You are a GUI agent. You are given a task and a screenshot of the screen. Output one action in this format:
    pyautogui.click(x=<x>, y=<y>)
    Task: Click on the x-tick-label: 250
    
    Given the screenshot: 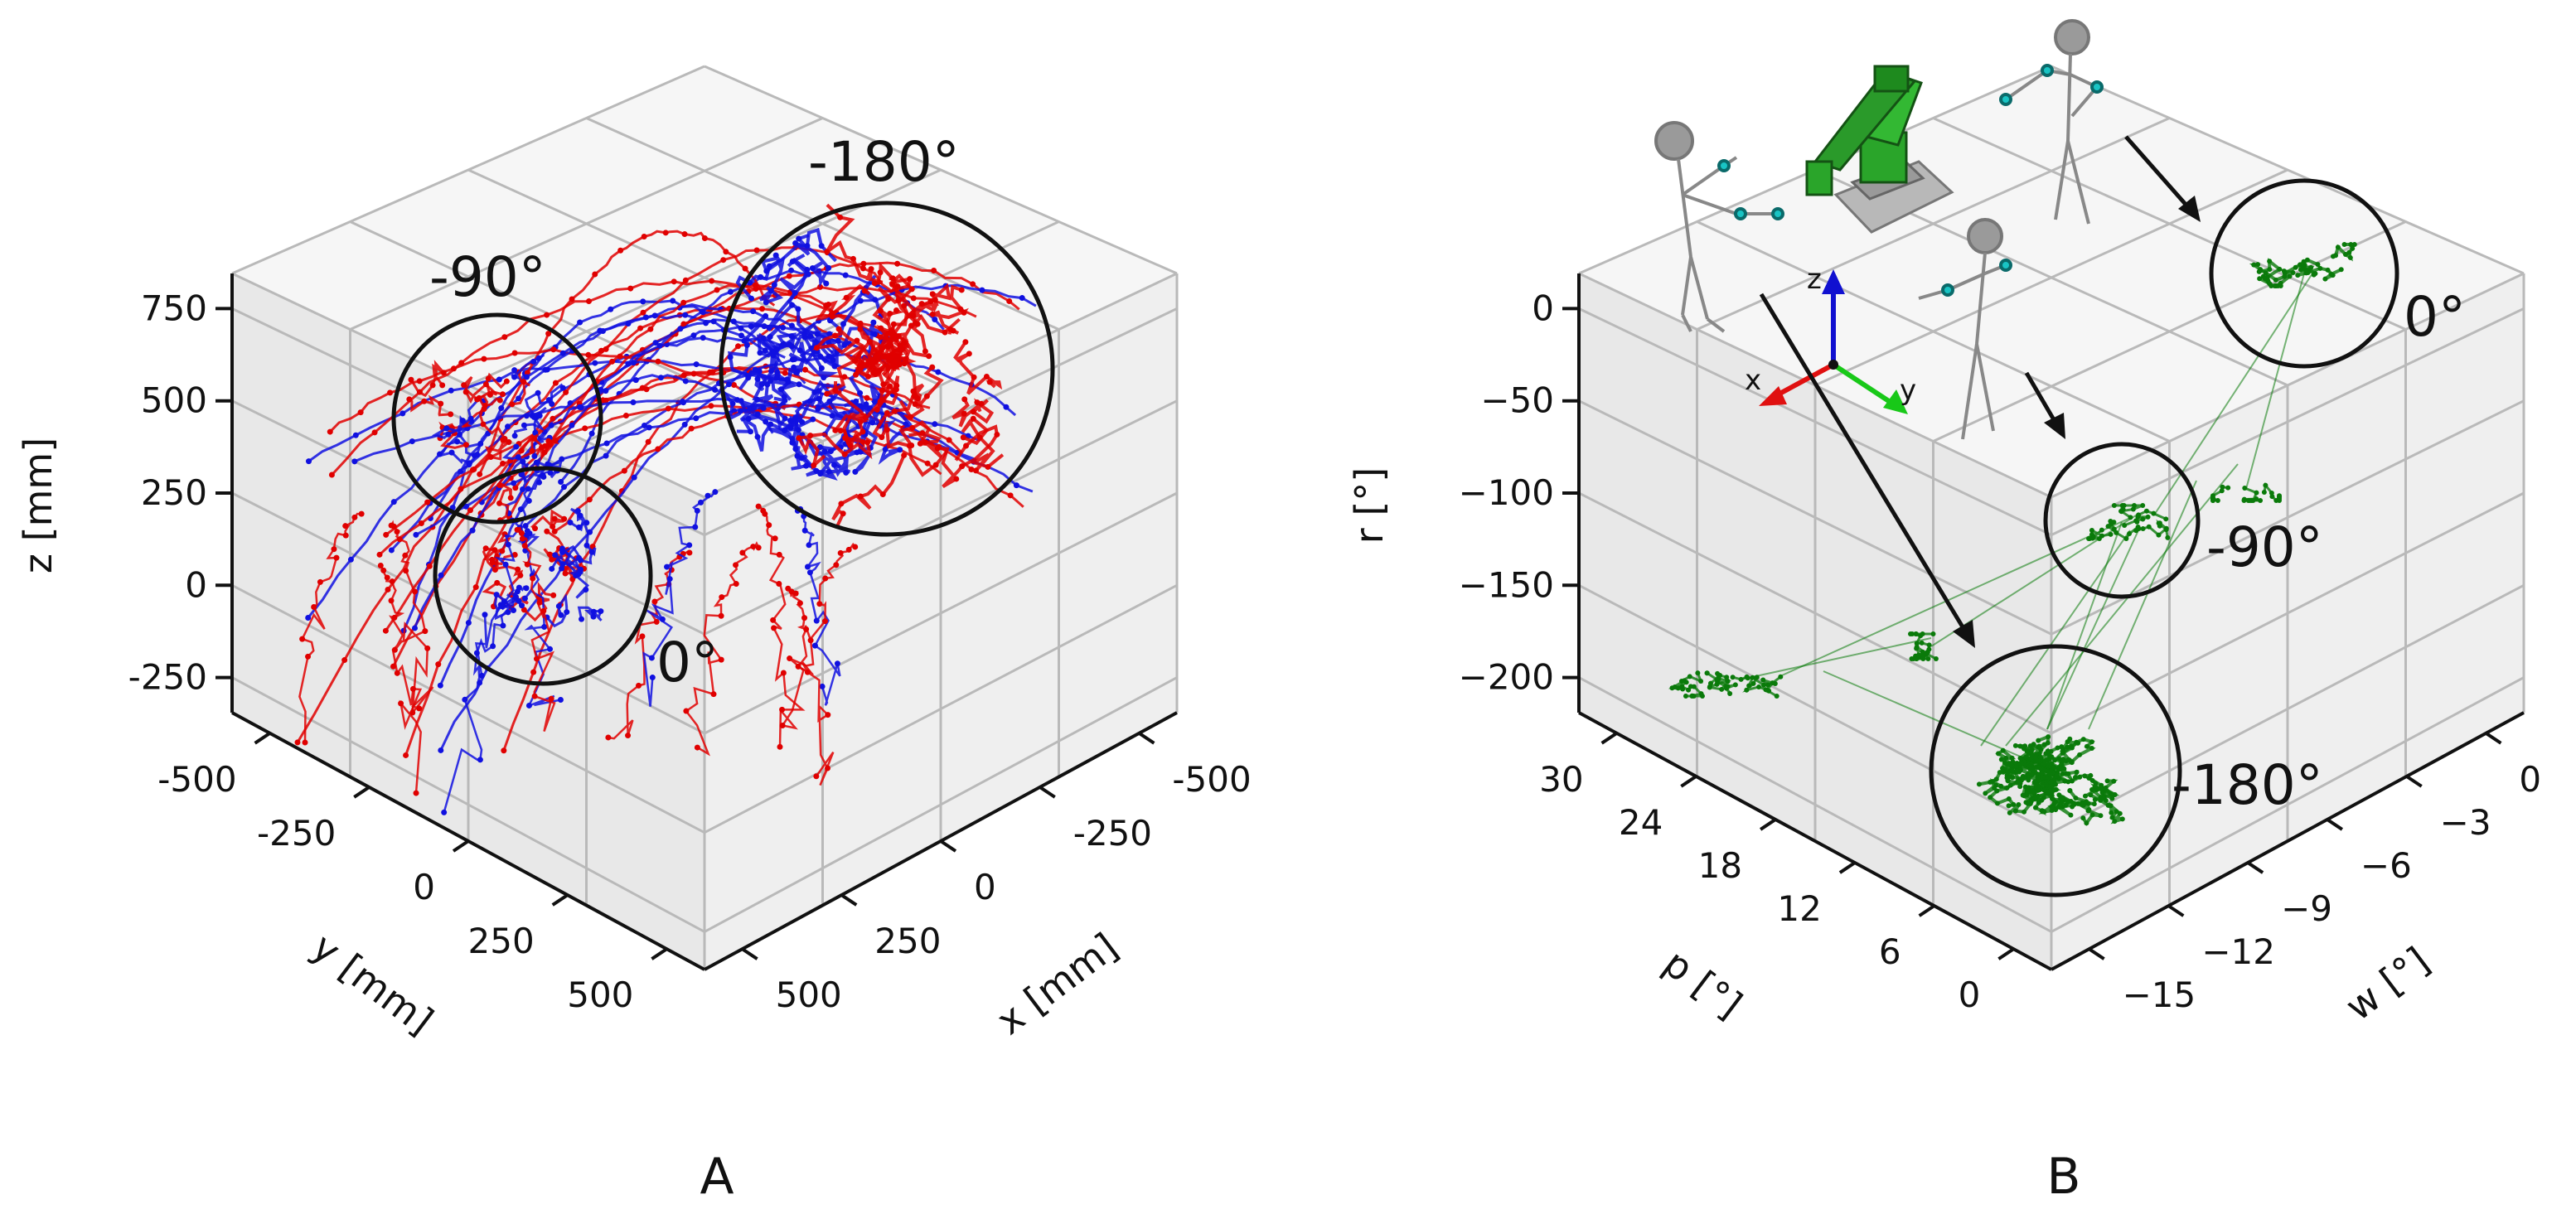 What is the action you would take?
    pyautogui.click(x=907, y=941)
    